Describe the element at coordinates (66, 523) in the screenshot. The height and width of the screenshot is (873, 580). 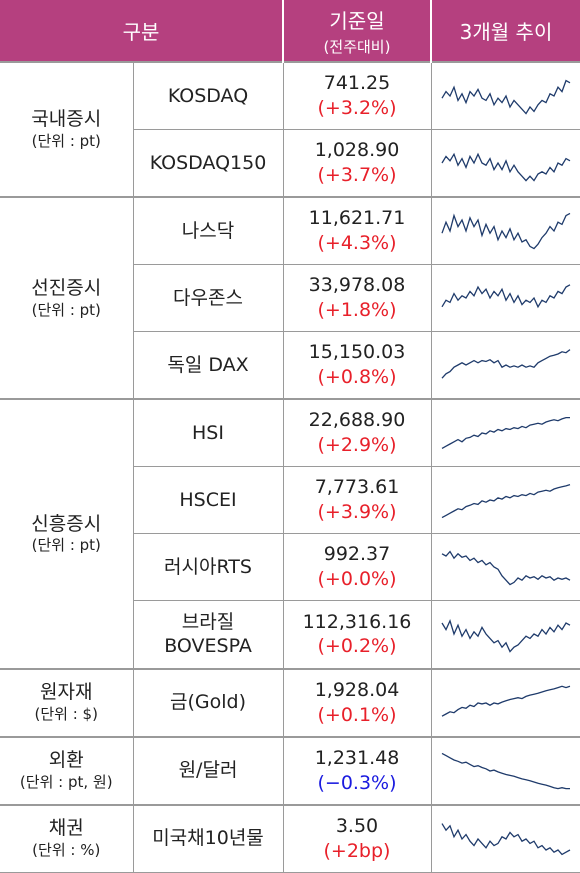
I see `category-name: 신흥증시` at that location.